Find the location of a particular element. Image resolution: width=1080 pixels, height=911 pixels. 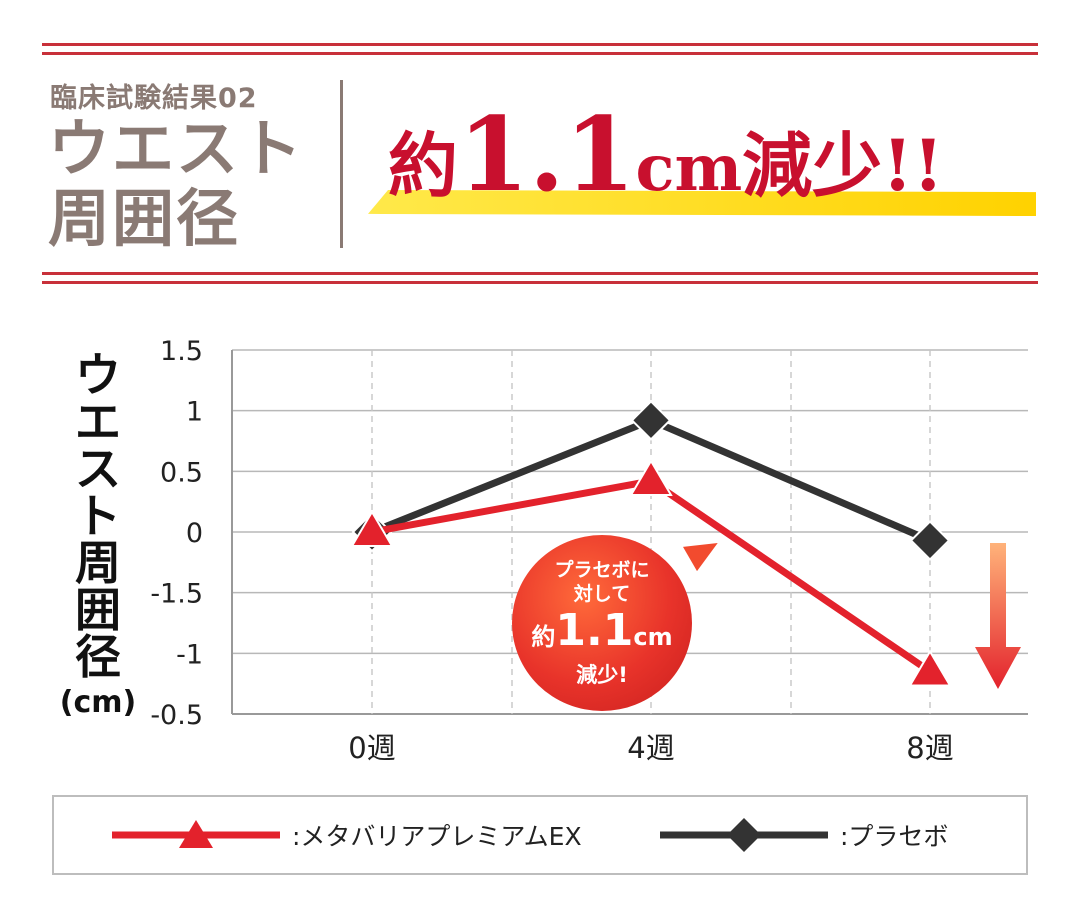

headline-number: 1.1 is located at coordinates (547, 155).